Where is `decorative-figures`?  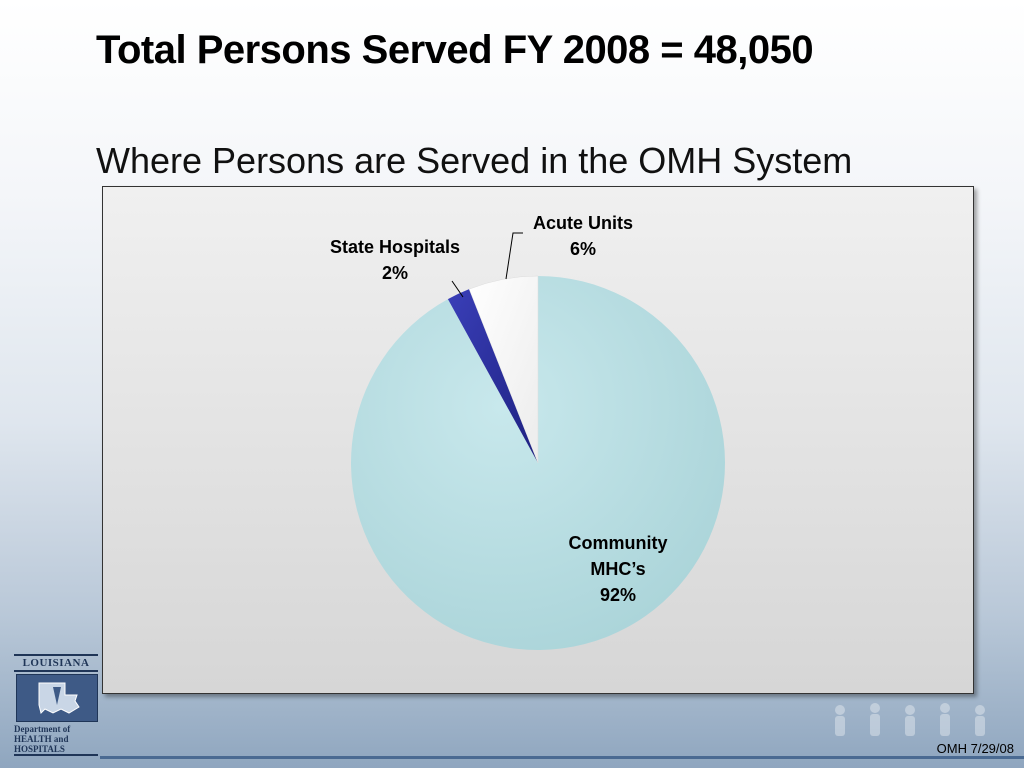
decorative-figures is located at coordinates (910, 719).